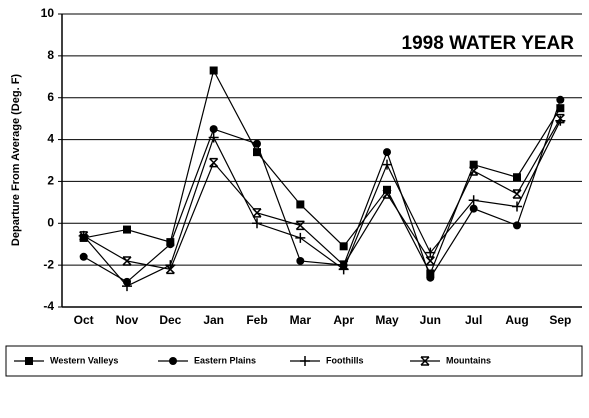 Image resolution: width=589 pixels, height=418 pixels. Describe the element at coordinates (343, 320) in the screenshot. I see `x-tick-label: Apr` at that location.